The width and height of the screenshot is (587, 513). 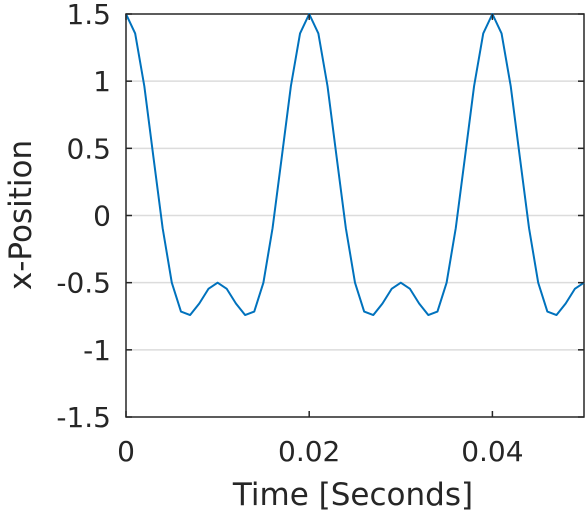 What do you see at coordinates (21, 215) in the screenshot?
I see `y-axis-label: x-Position` at bounding box center [21, 215].